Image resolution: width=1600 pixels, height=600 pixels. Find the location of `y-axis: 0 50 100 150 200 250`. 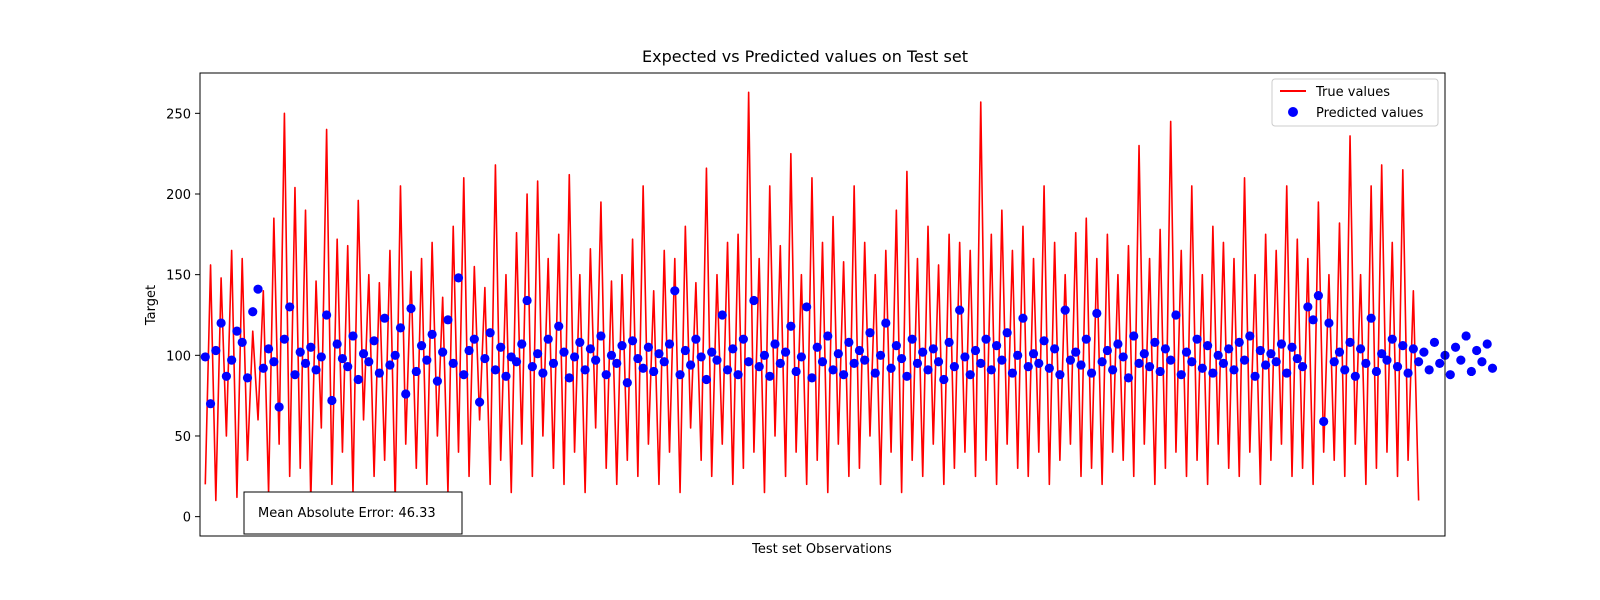

y-axis: 0 50 100 150 200 250 is located at coordinates (183, 316).